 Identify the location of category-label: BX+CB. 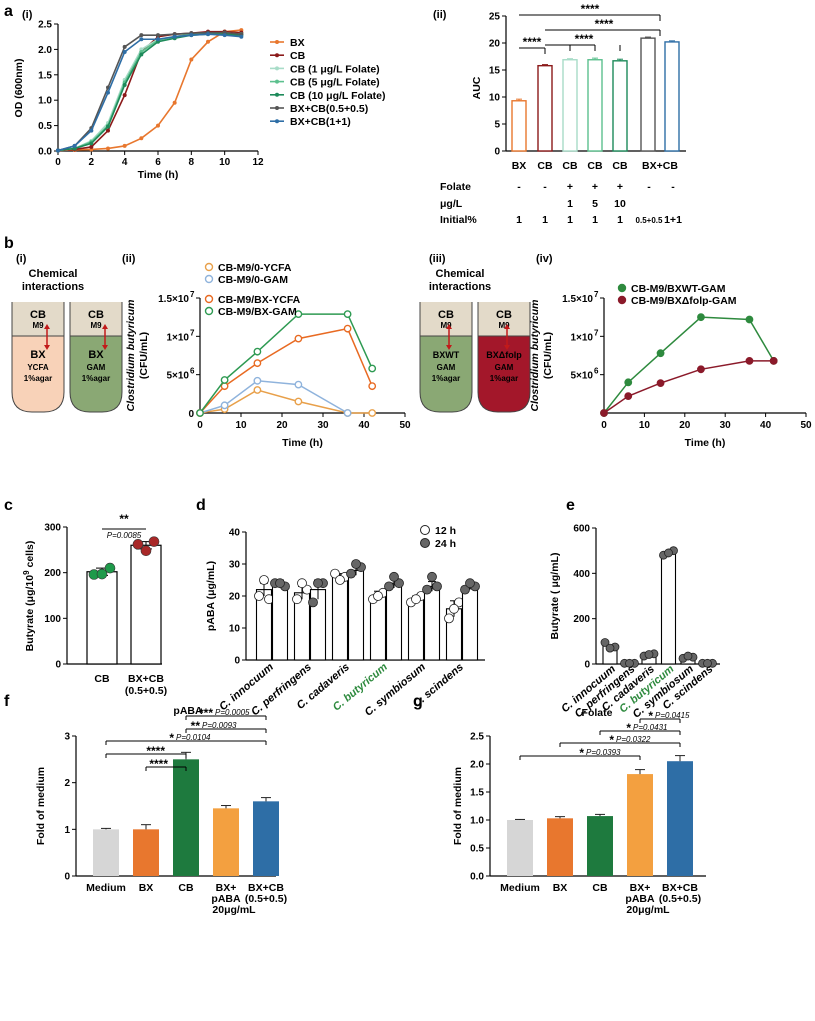
(266, 888).